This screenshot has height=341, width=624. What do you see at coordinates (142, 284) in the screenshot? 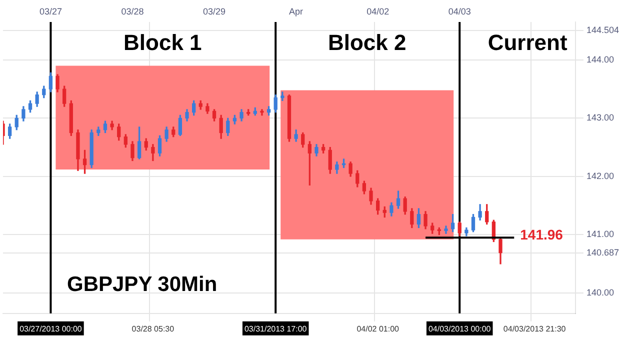
I see `text: GBPJPY 30Min` at bounding box center [142, 284].